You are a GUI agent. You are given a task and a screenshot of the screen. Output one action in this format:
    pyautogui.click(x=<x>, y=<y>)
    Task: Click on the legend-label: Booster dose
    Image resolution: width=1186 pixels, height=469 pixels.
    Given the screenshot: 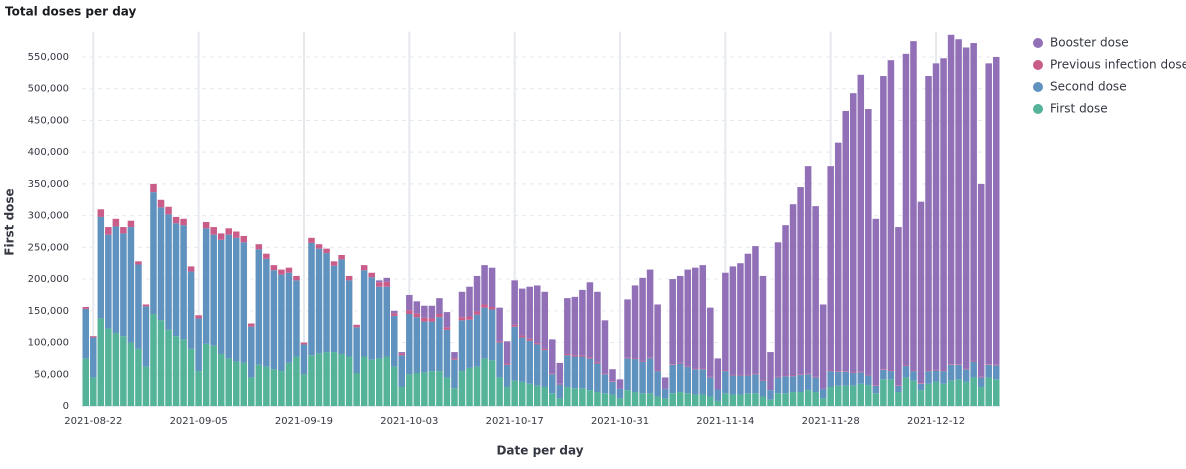 What is the action you would take?
    pyautogui.click(x=1089, y=43)
    